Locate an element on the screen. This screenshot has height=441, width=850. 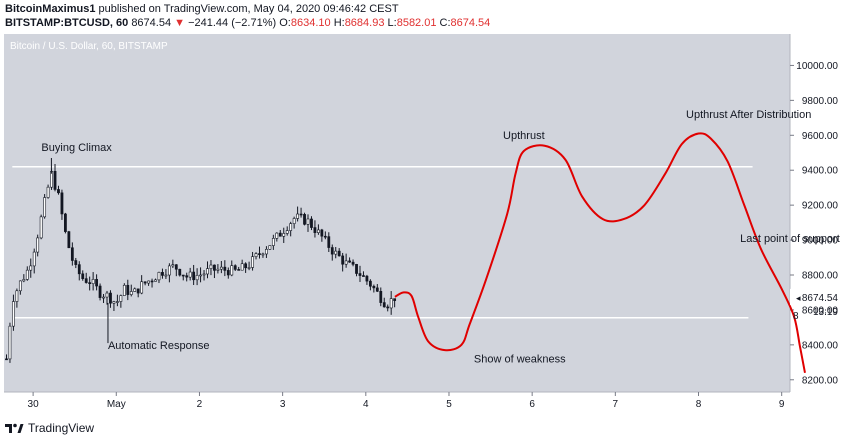
y-tick-label: 9600.00 is located at coordinates (820, 136).